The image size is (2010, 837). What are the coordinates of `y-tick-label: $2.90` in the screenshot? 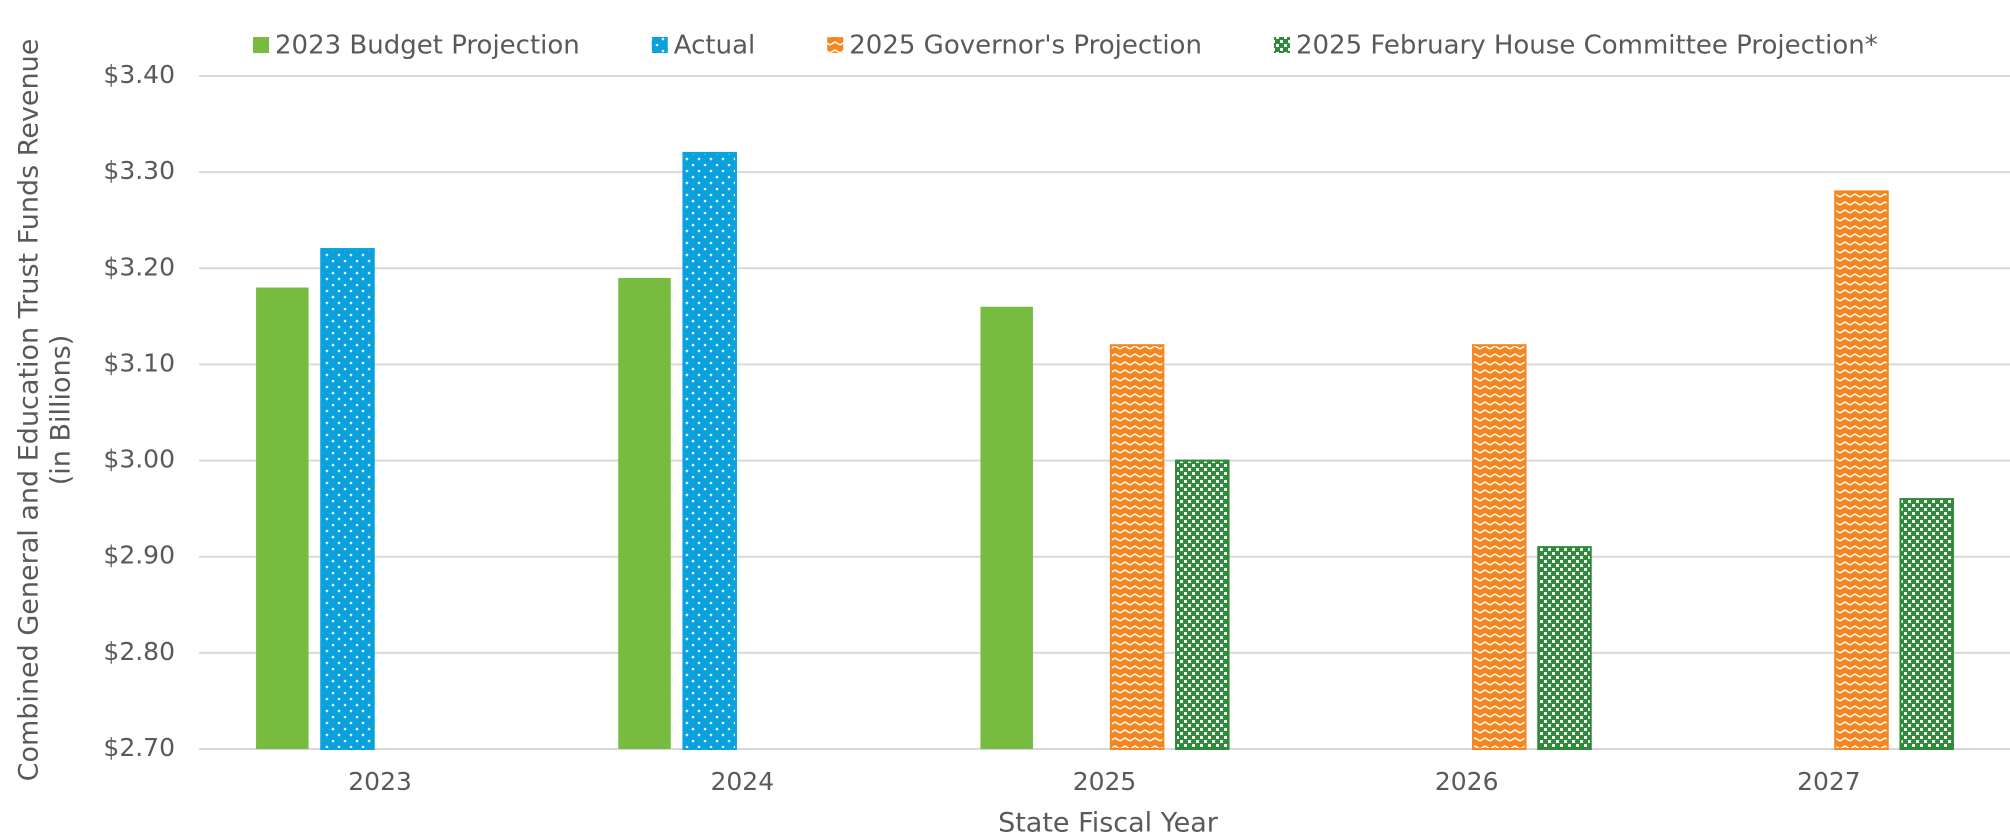 It's located at (139, 555).